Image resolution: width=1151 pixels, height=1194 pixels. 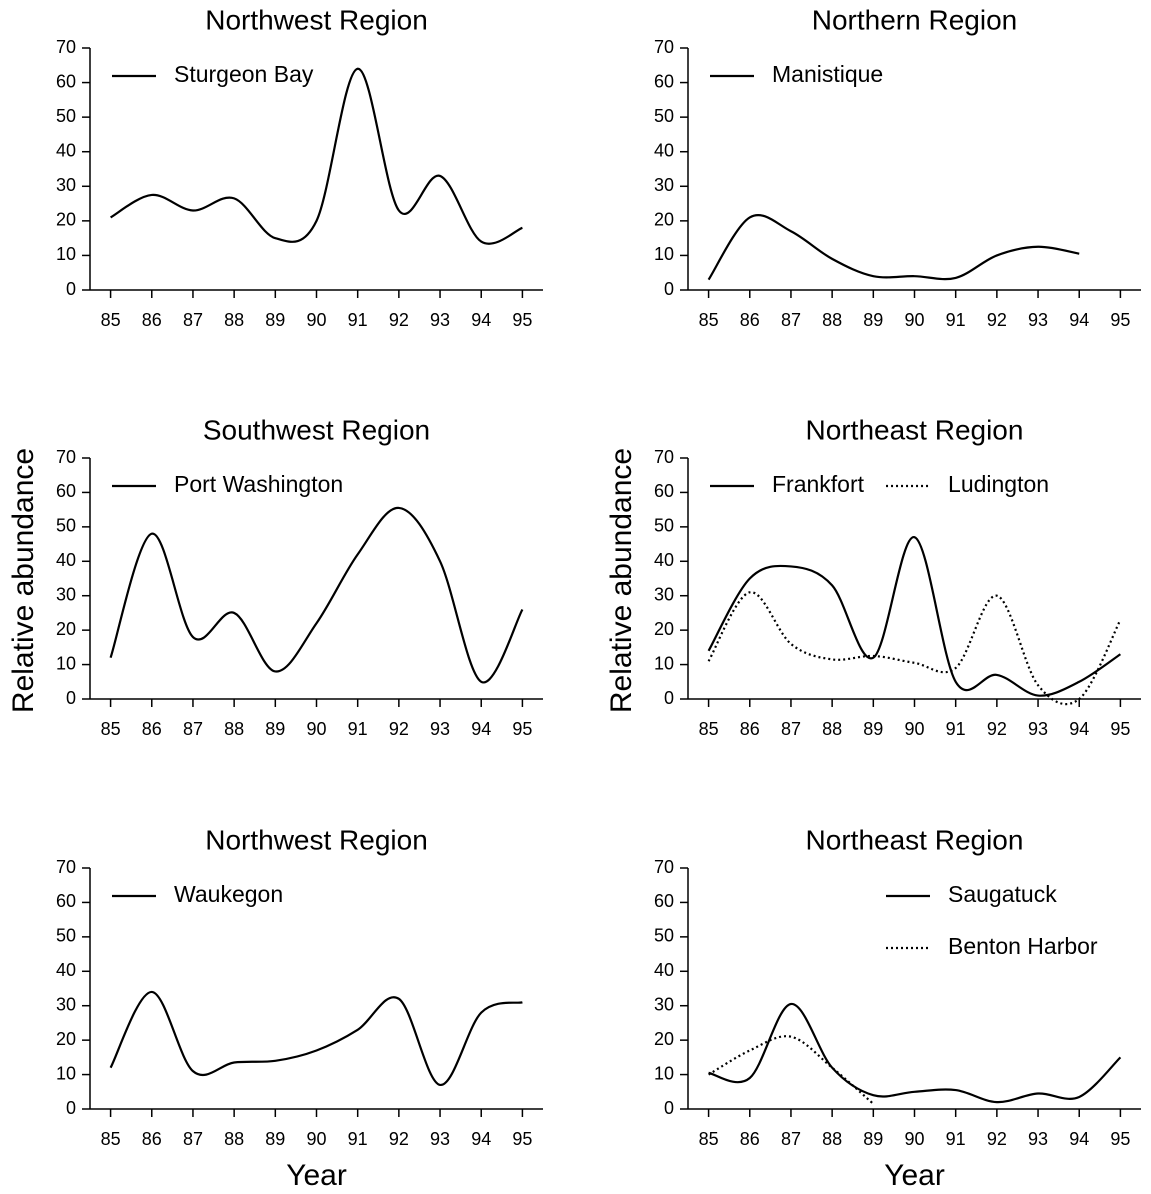 What do you see at coordinates (915, 839) in the screenshot?
I see `chart-title: Northeast Region` at bounding box center [915, 839].